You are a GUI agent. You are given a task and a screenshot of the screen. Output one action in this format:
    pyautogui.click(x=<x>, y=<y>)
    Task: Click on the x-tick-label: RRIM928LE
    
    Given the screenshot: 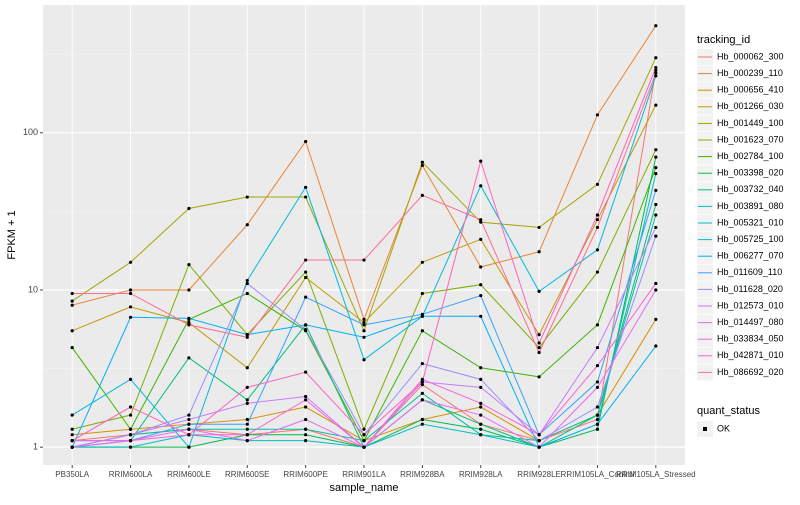 What is the action you would take?
    pyautogui.click(x=539, y=474)
    